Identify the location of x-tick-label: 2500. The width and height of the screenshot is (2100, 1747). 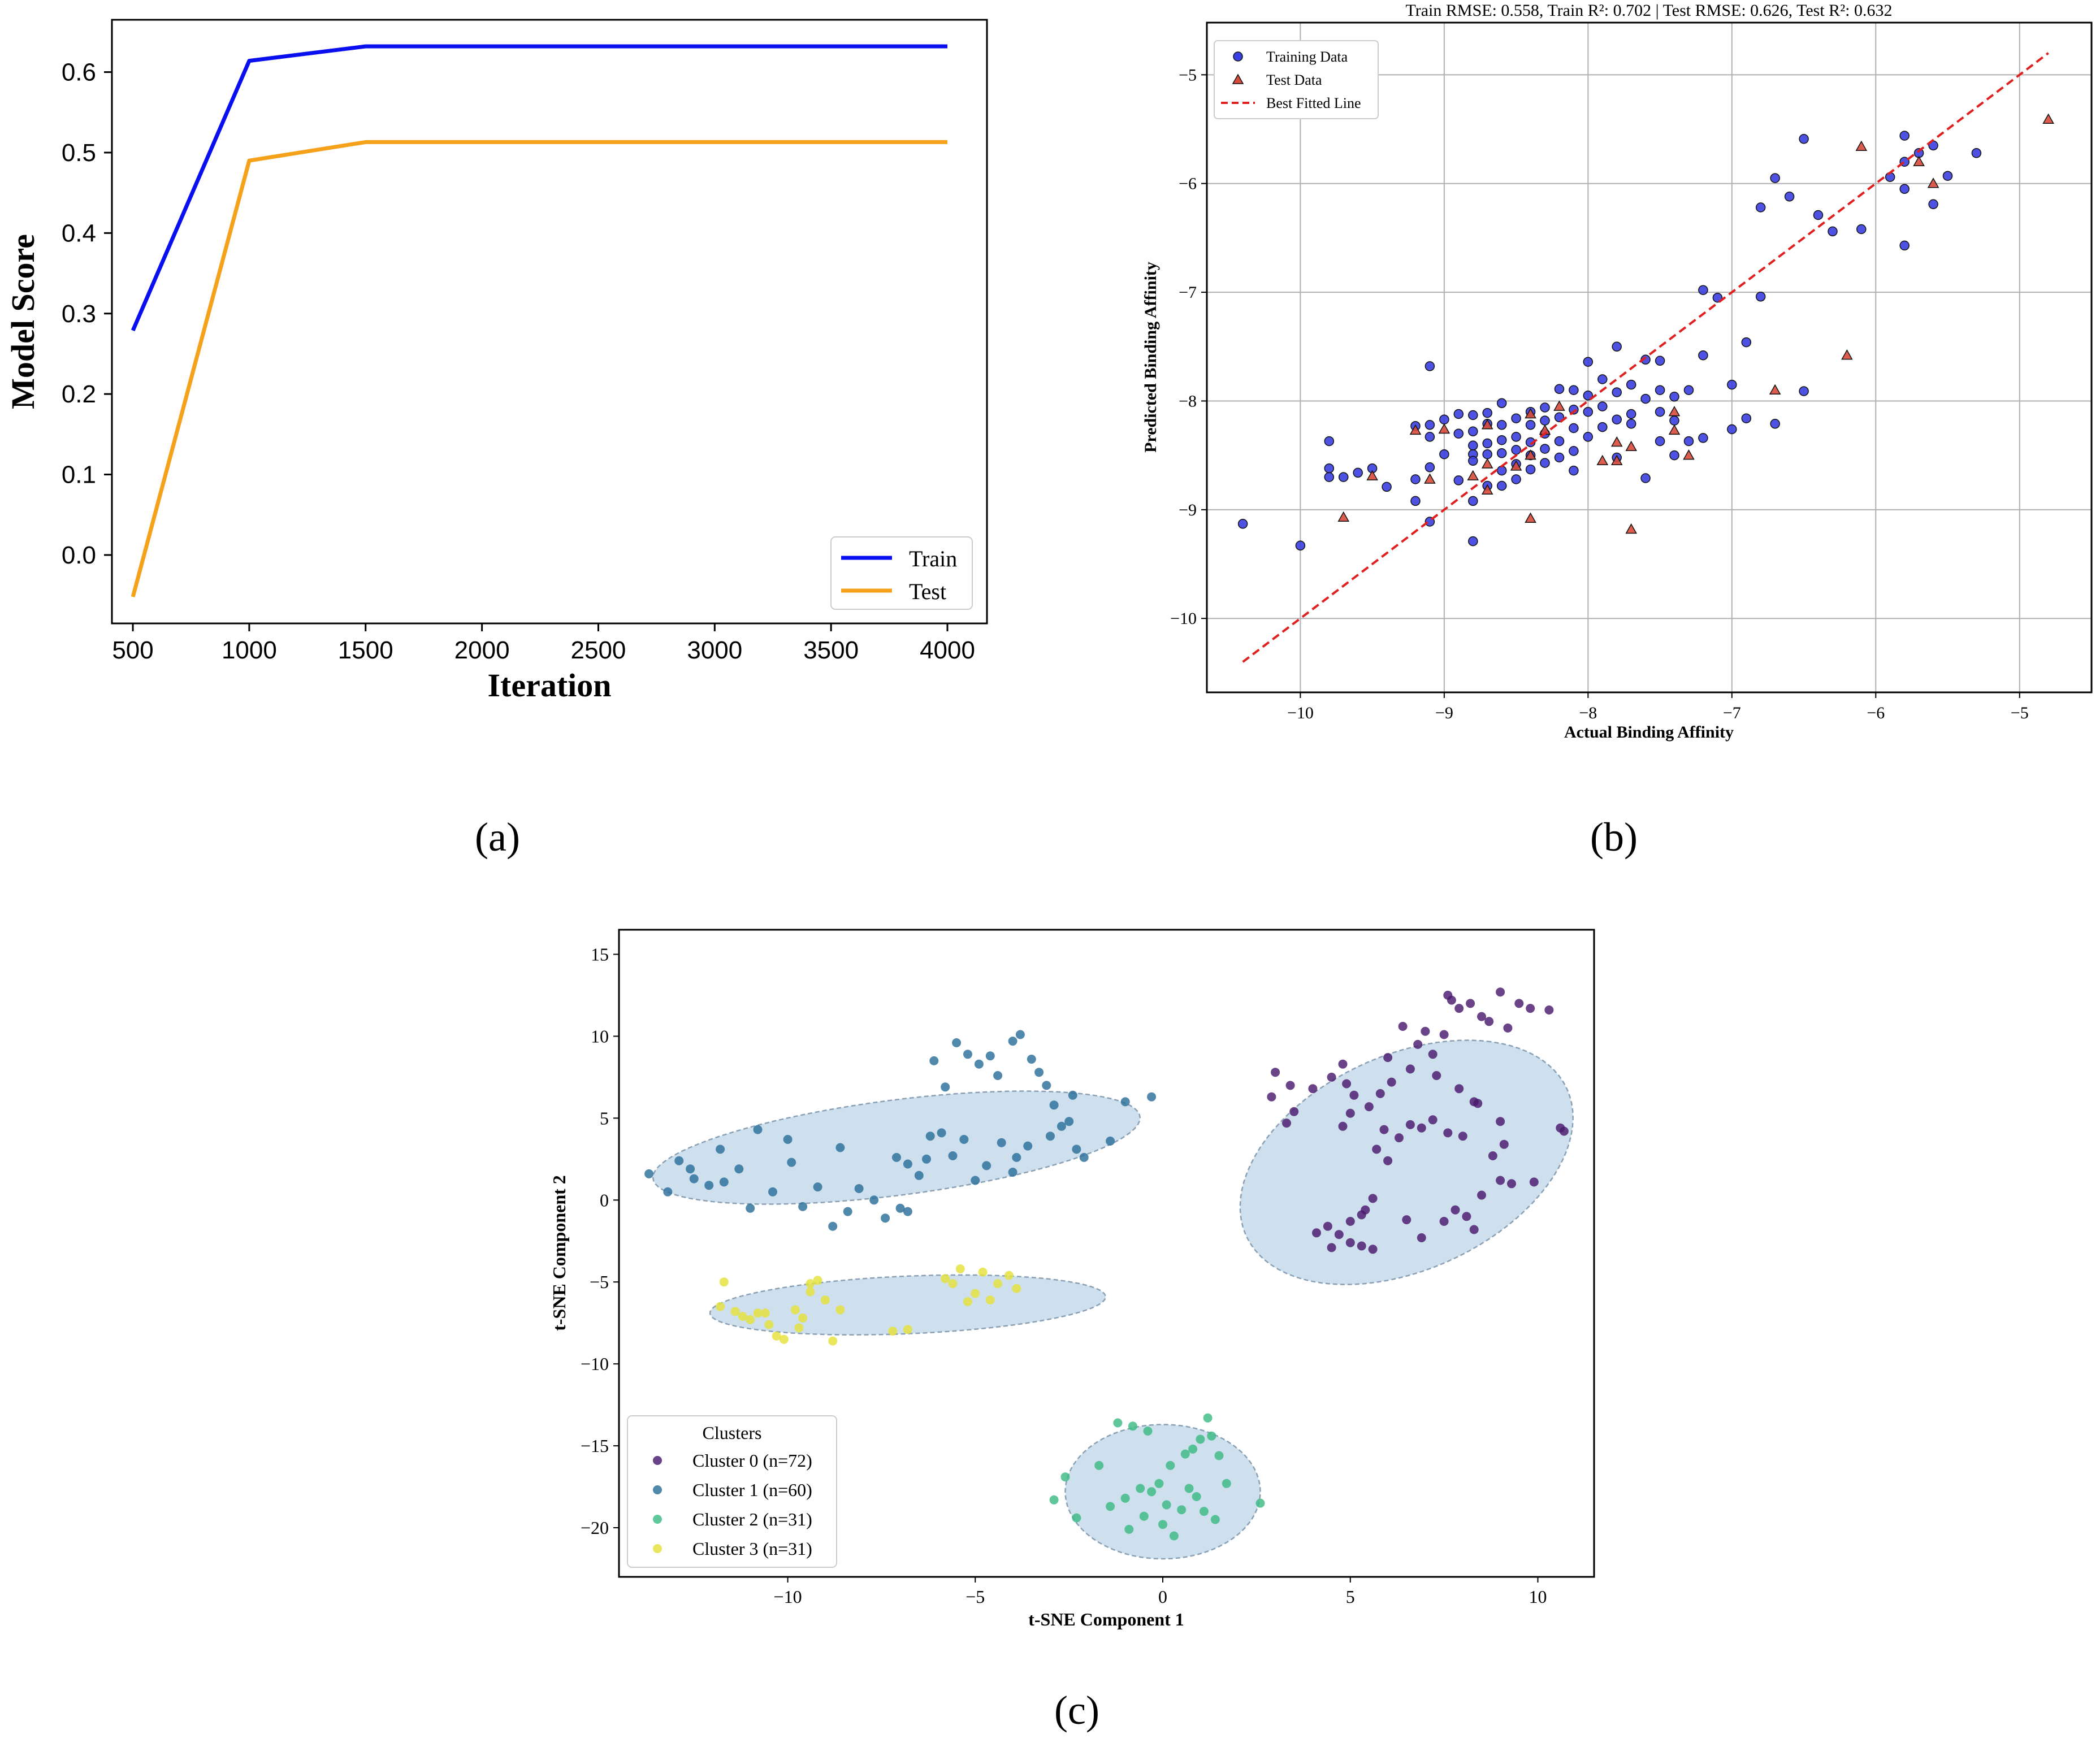
(598, 650).